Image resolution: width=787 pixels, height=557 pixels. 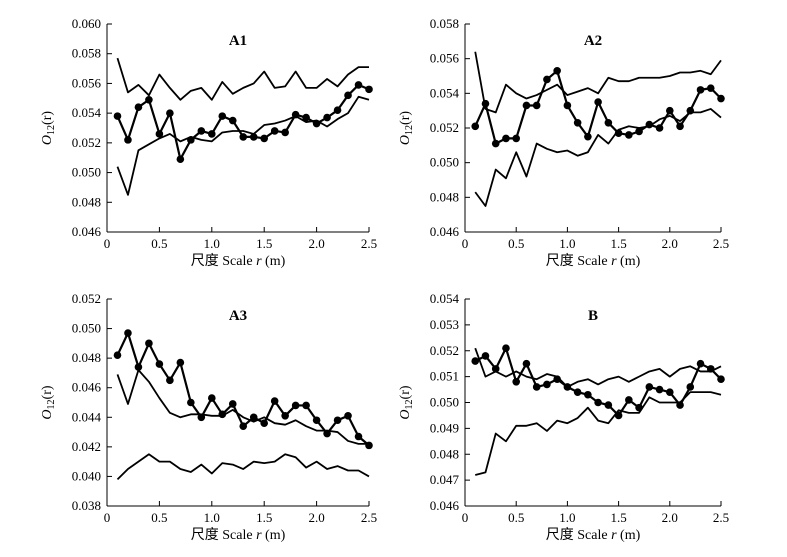 What do you see at coordinates (86, 23) in the screenshot?
I see `y-tick-label: 0.060` at bounding box center [86, 23].